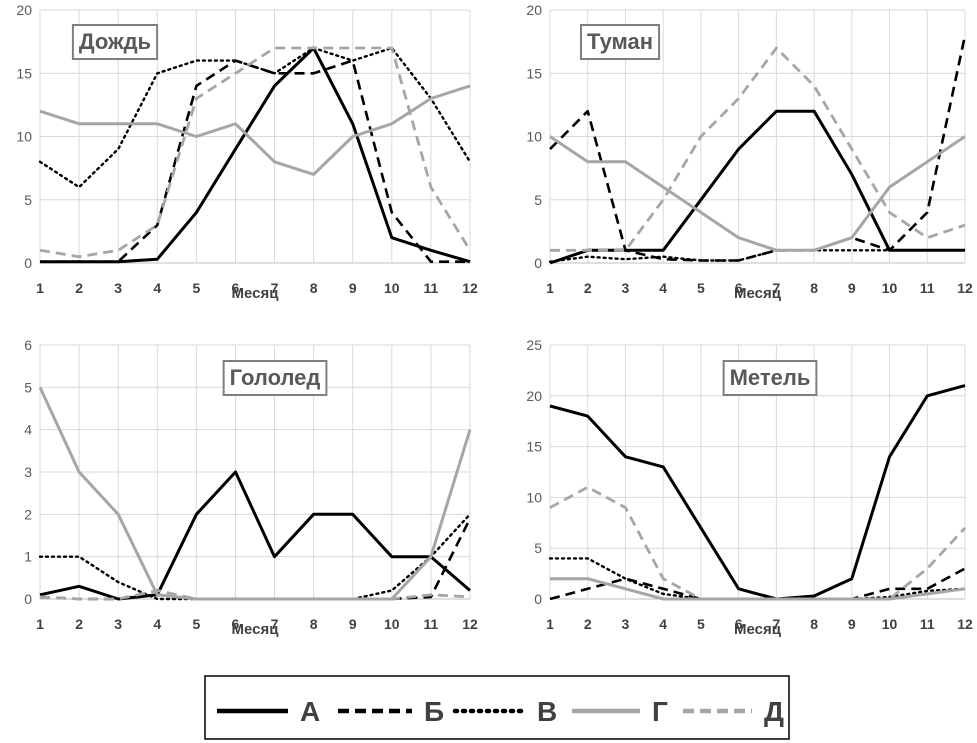  I want to click on y-tick-label: 25, so click(534, 345).